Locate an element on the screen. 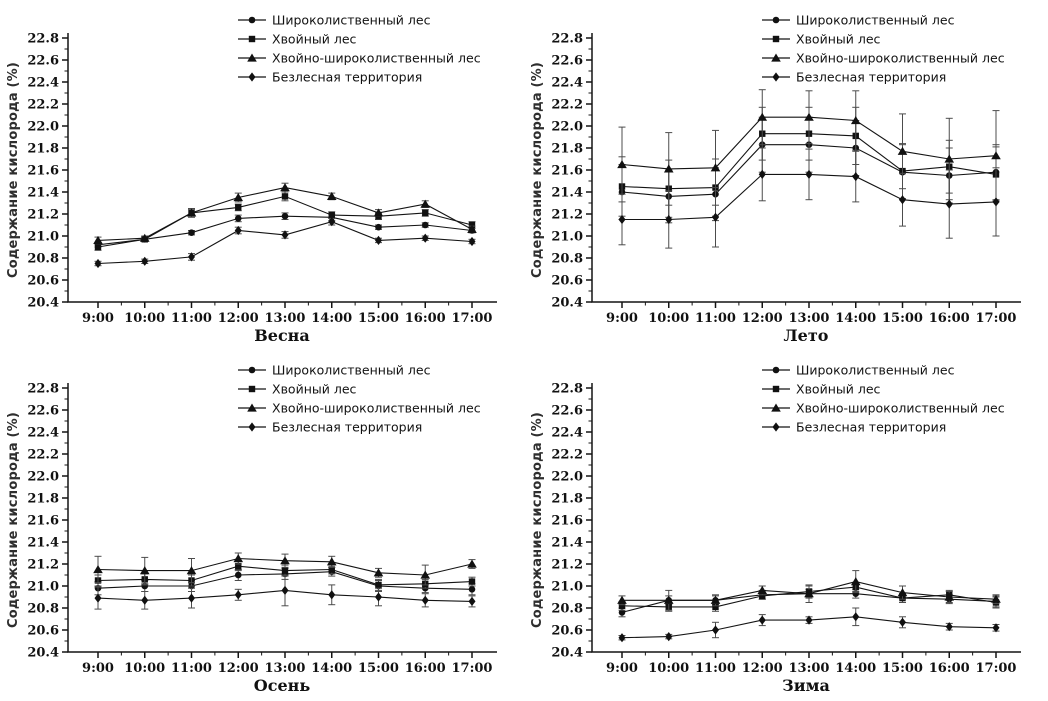  x-tick-label: 10:00 is located at coordinates (144, 668).